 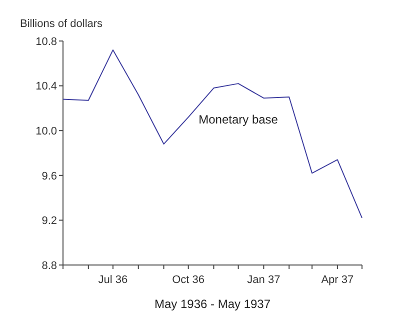 What do you see at coordinates (113, 280) in the screenshot?
I see `x-tick-label: Jul 36` at bounding box center [113, 280].